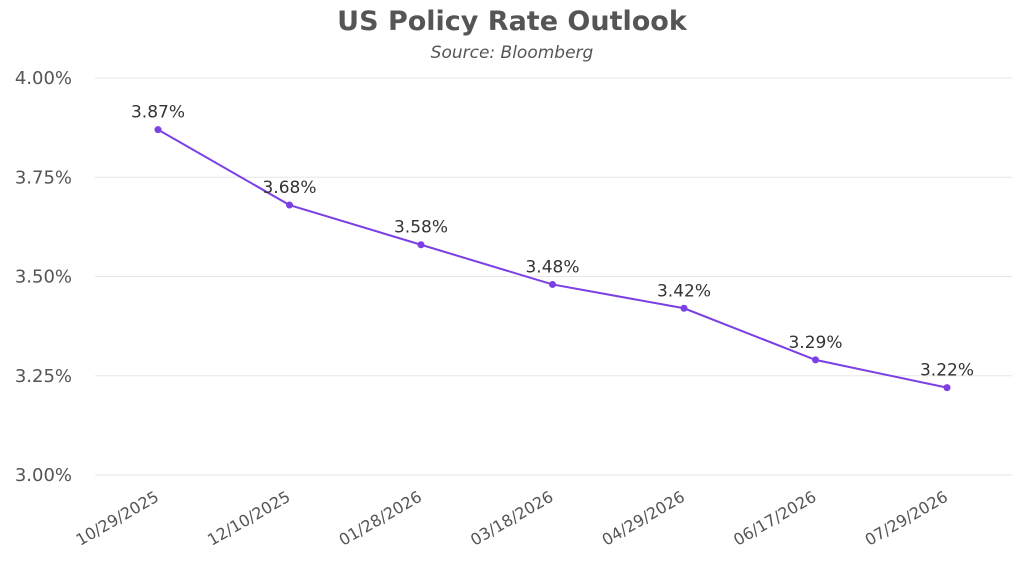 The height and width of the screenshot is (571, 1024). Describe the element at coordinates (906, 518) in the screenshot. I see `x-tick-label: 07/29/2026` at that location.